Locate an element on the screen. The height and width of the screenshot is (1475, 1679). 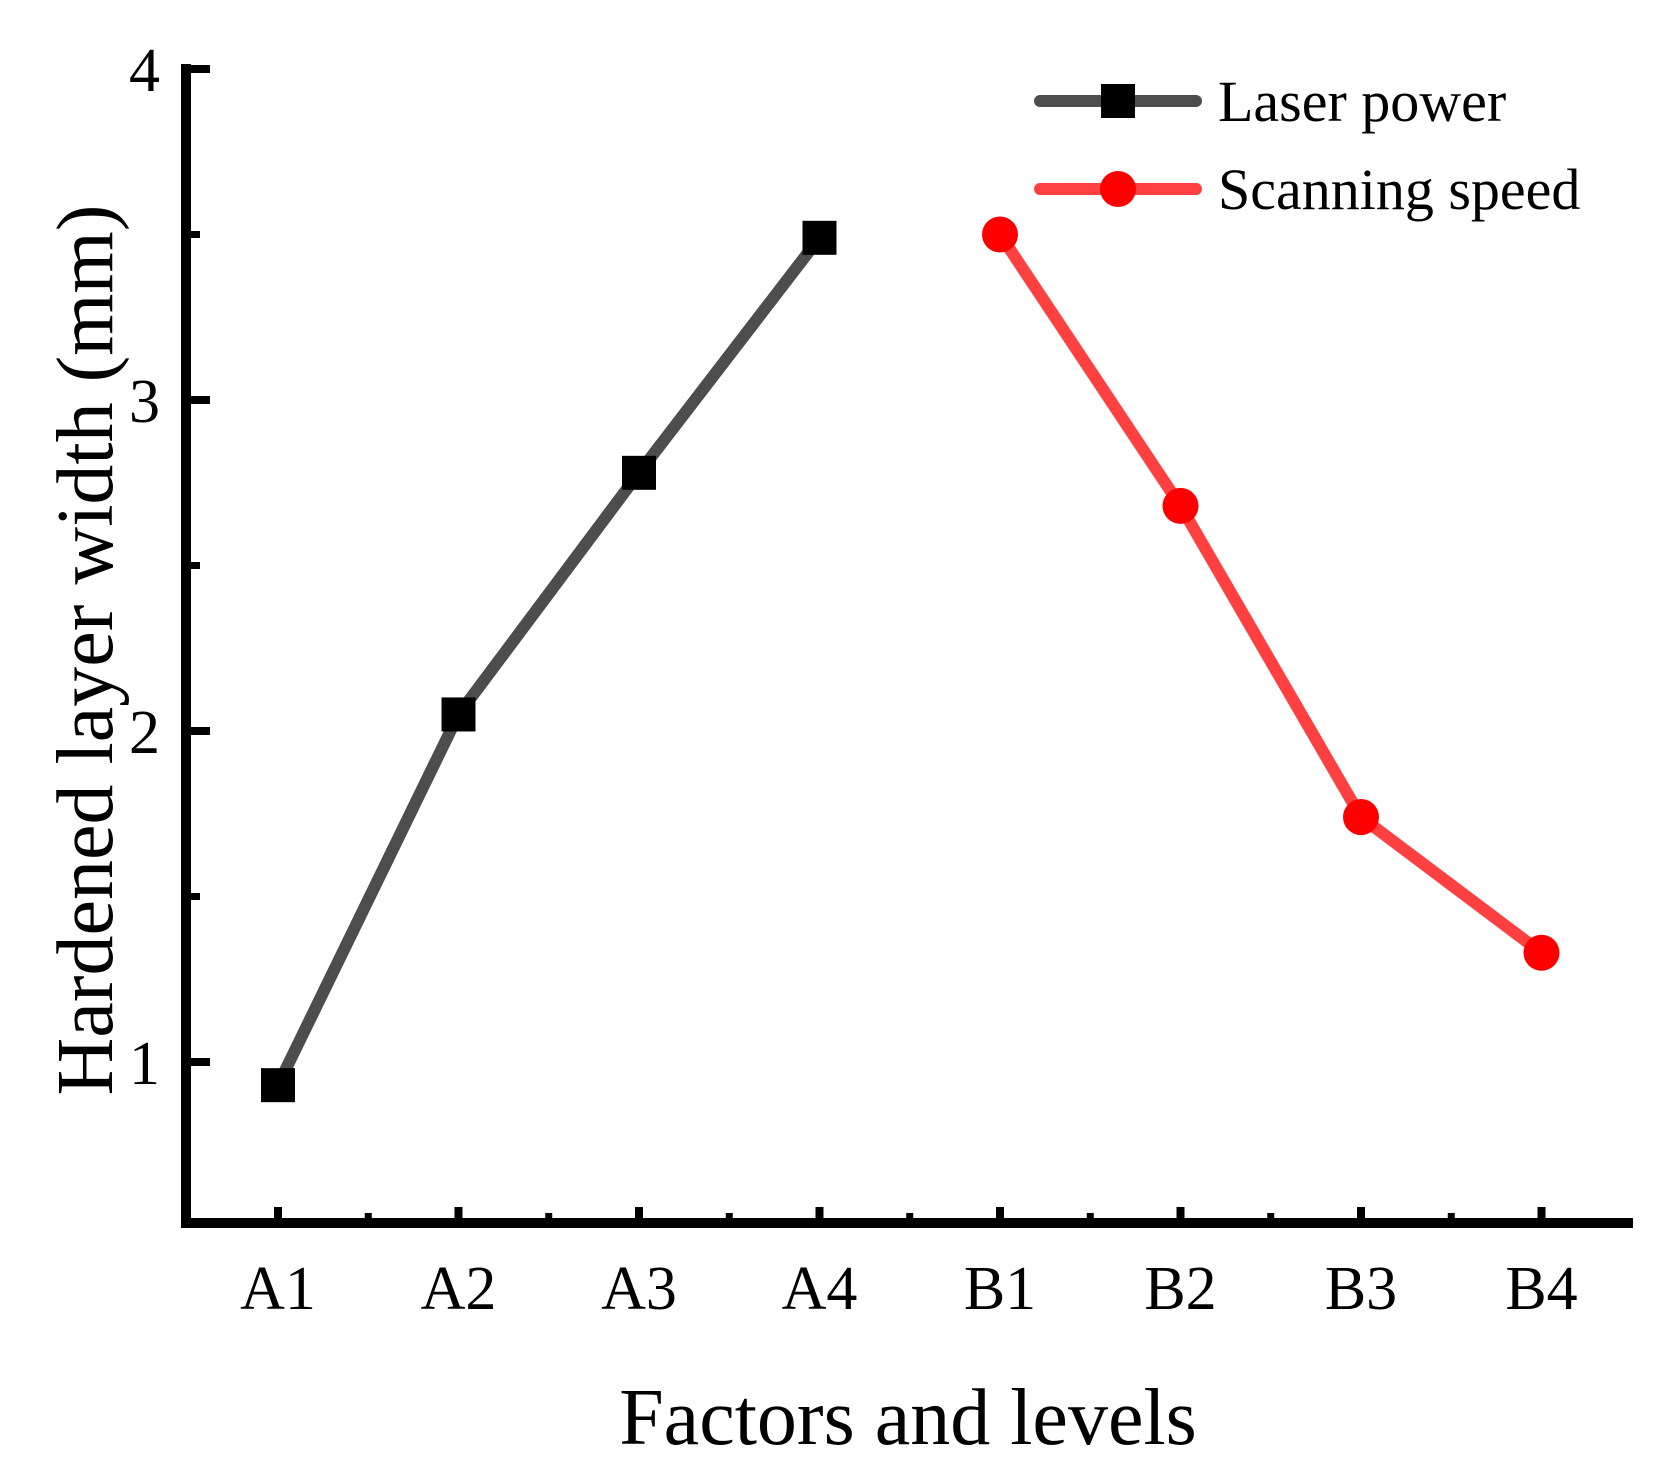
x-tick-label: B4 is located at coordinates (1541, 1289).